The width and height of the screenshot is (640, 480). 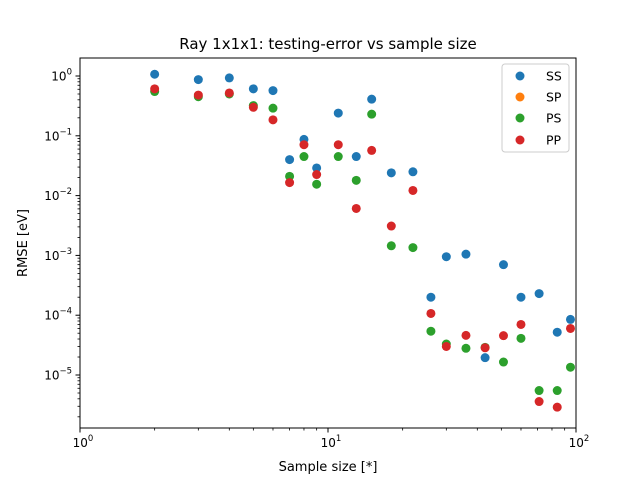 What do you see at coordinates (520, 97) in the screenshot?
I see `legend-marker-sp` at bounding box center [520, 97].